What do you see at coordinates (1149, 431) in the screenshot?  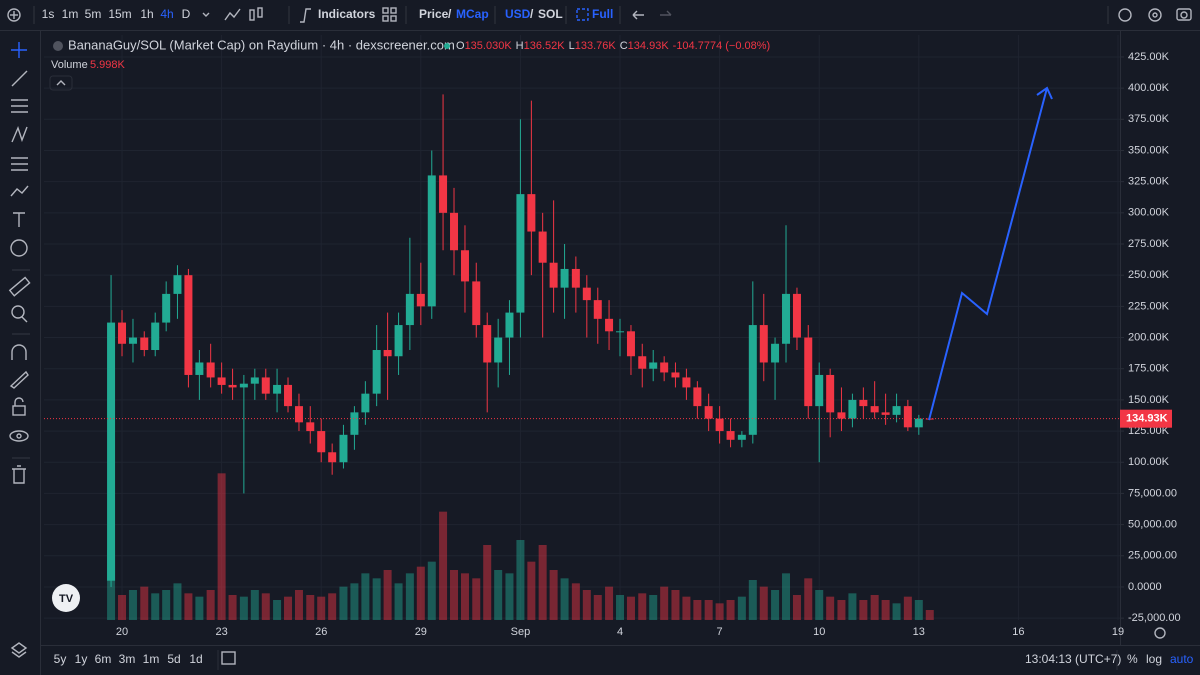 I see `y-tick-label: 125.00K` at bounding box center [1149, 431].